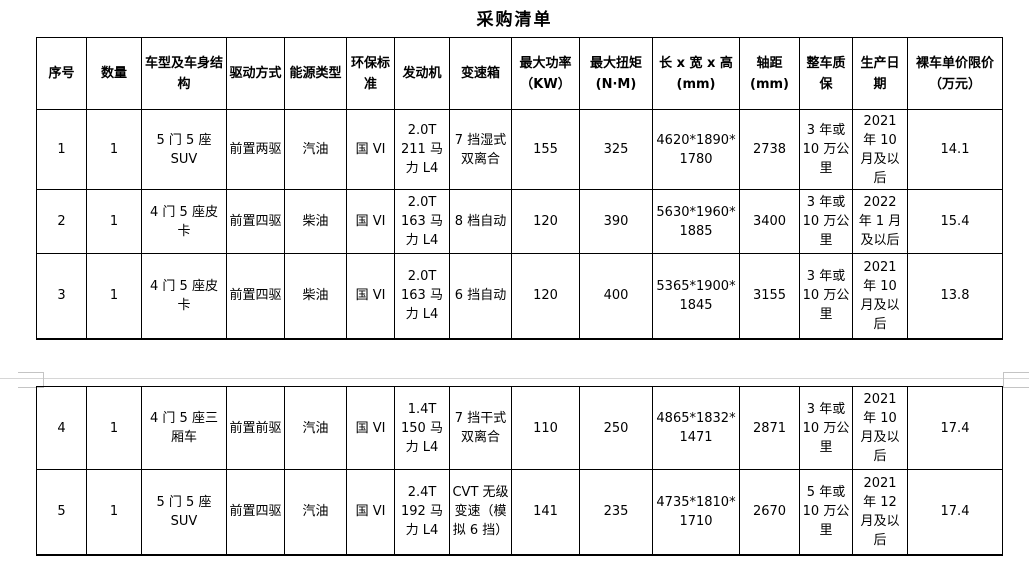 Image resolution: width=1029 pixels, height=567 pixels. Describe the element at coordinates (616, 73) in the screenshot. I see `column-header-max-torque: 最大扭矩(N·M)` at that location.